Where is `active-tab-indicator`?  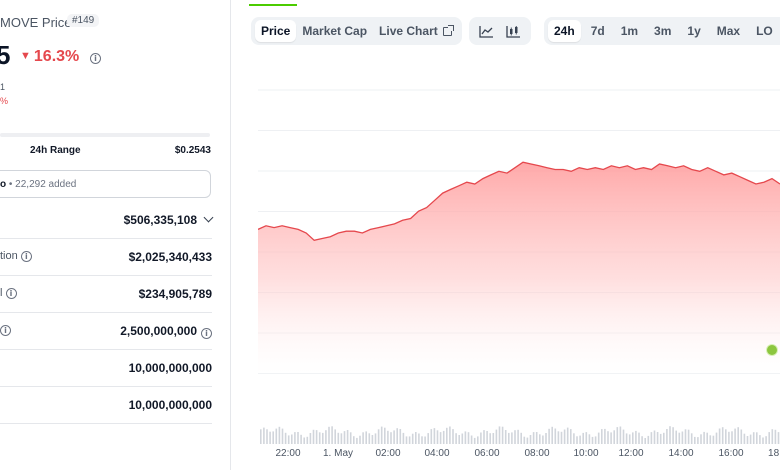 active-tab-indicator is located at coordinates (273, 5).